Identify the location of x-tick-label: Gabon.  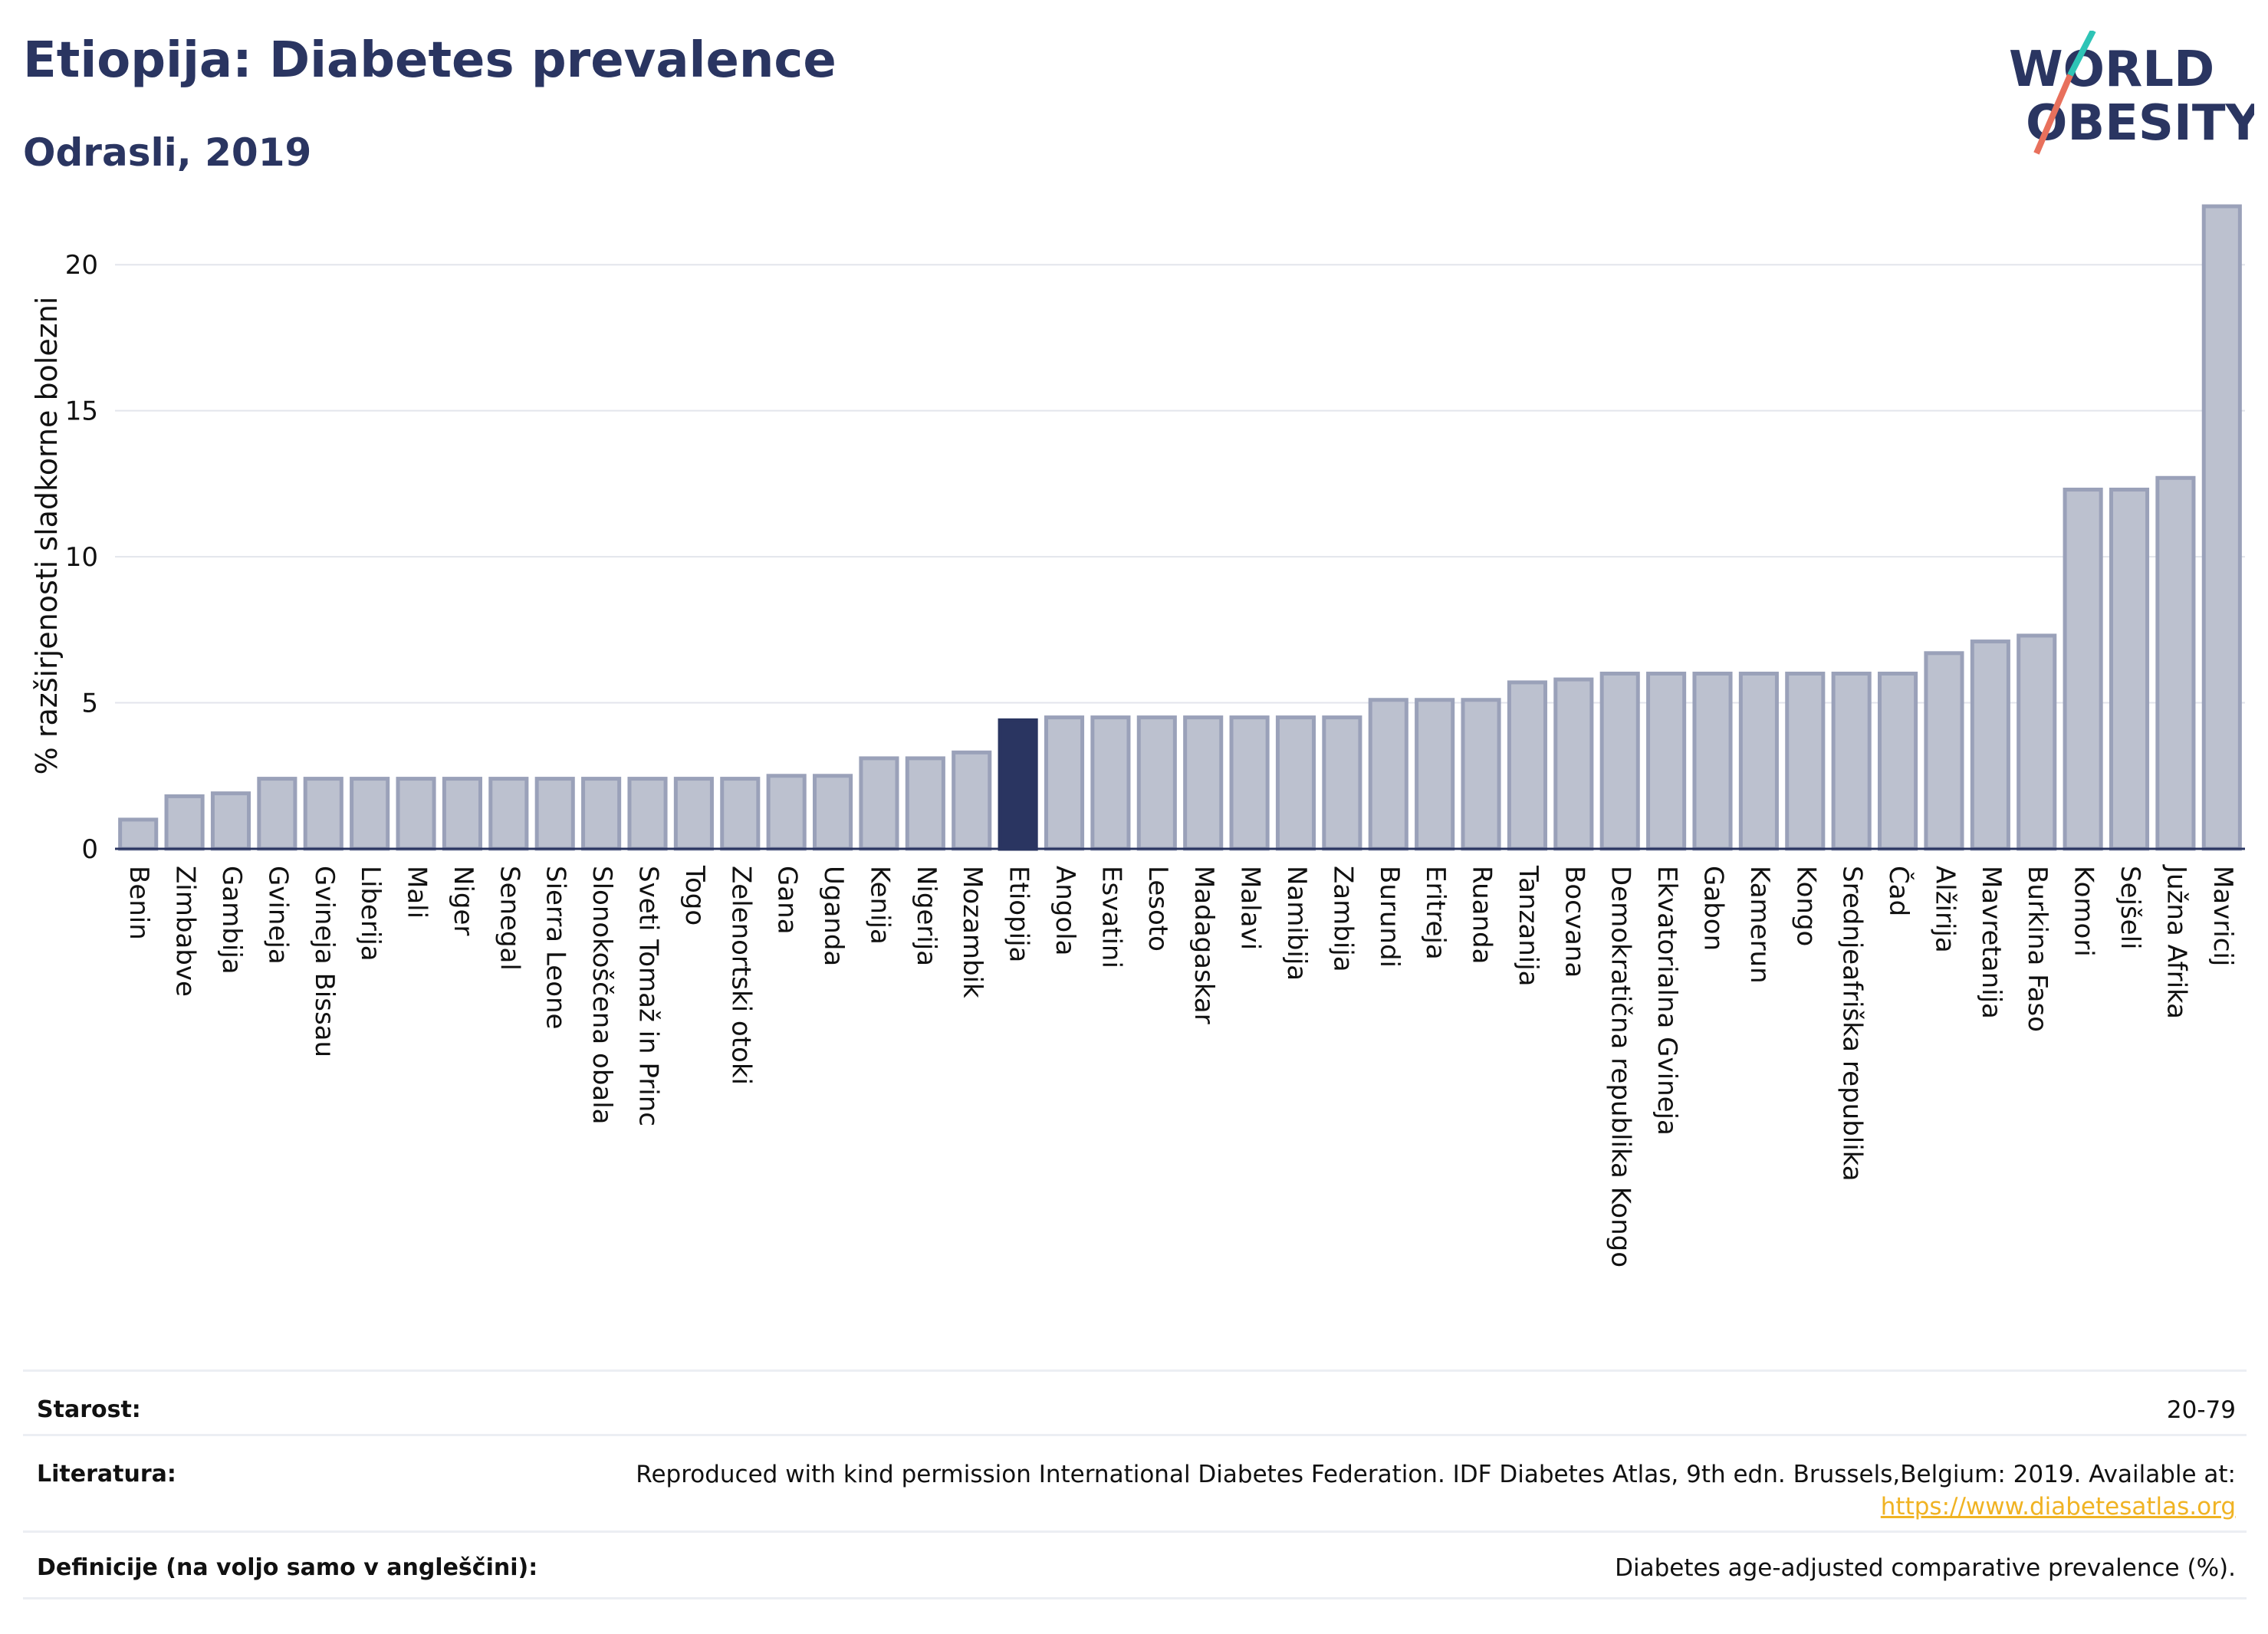
(1714, 909).